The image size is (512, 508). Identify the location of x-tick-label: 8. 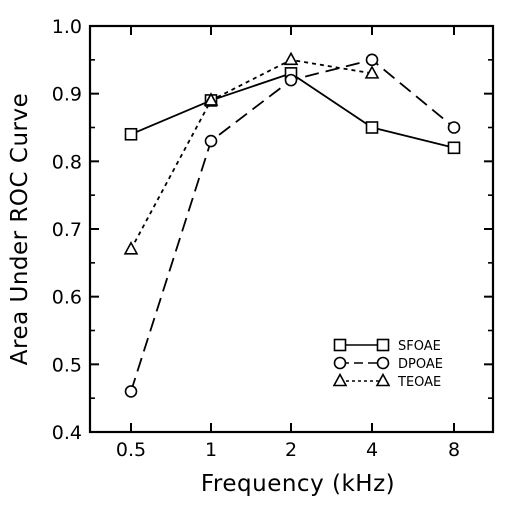
(454, 450).